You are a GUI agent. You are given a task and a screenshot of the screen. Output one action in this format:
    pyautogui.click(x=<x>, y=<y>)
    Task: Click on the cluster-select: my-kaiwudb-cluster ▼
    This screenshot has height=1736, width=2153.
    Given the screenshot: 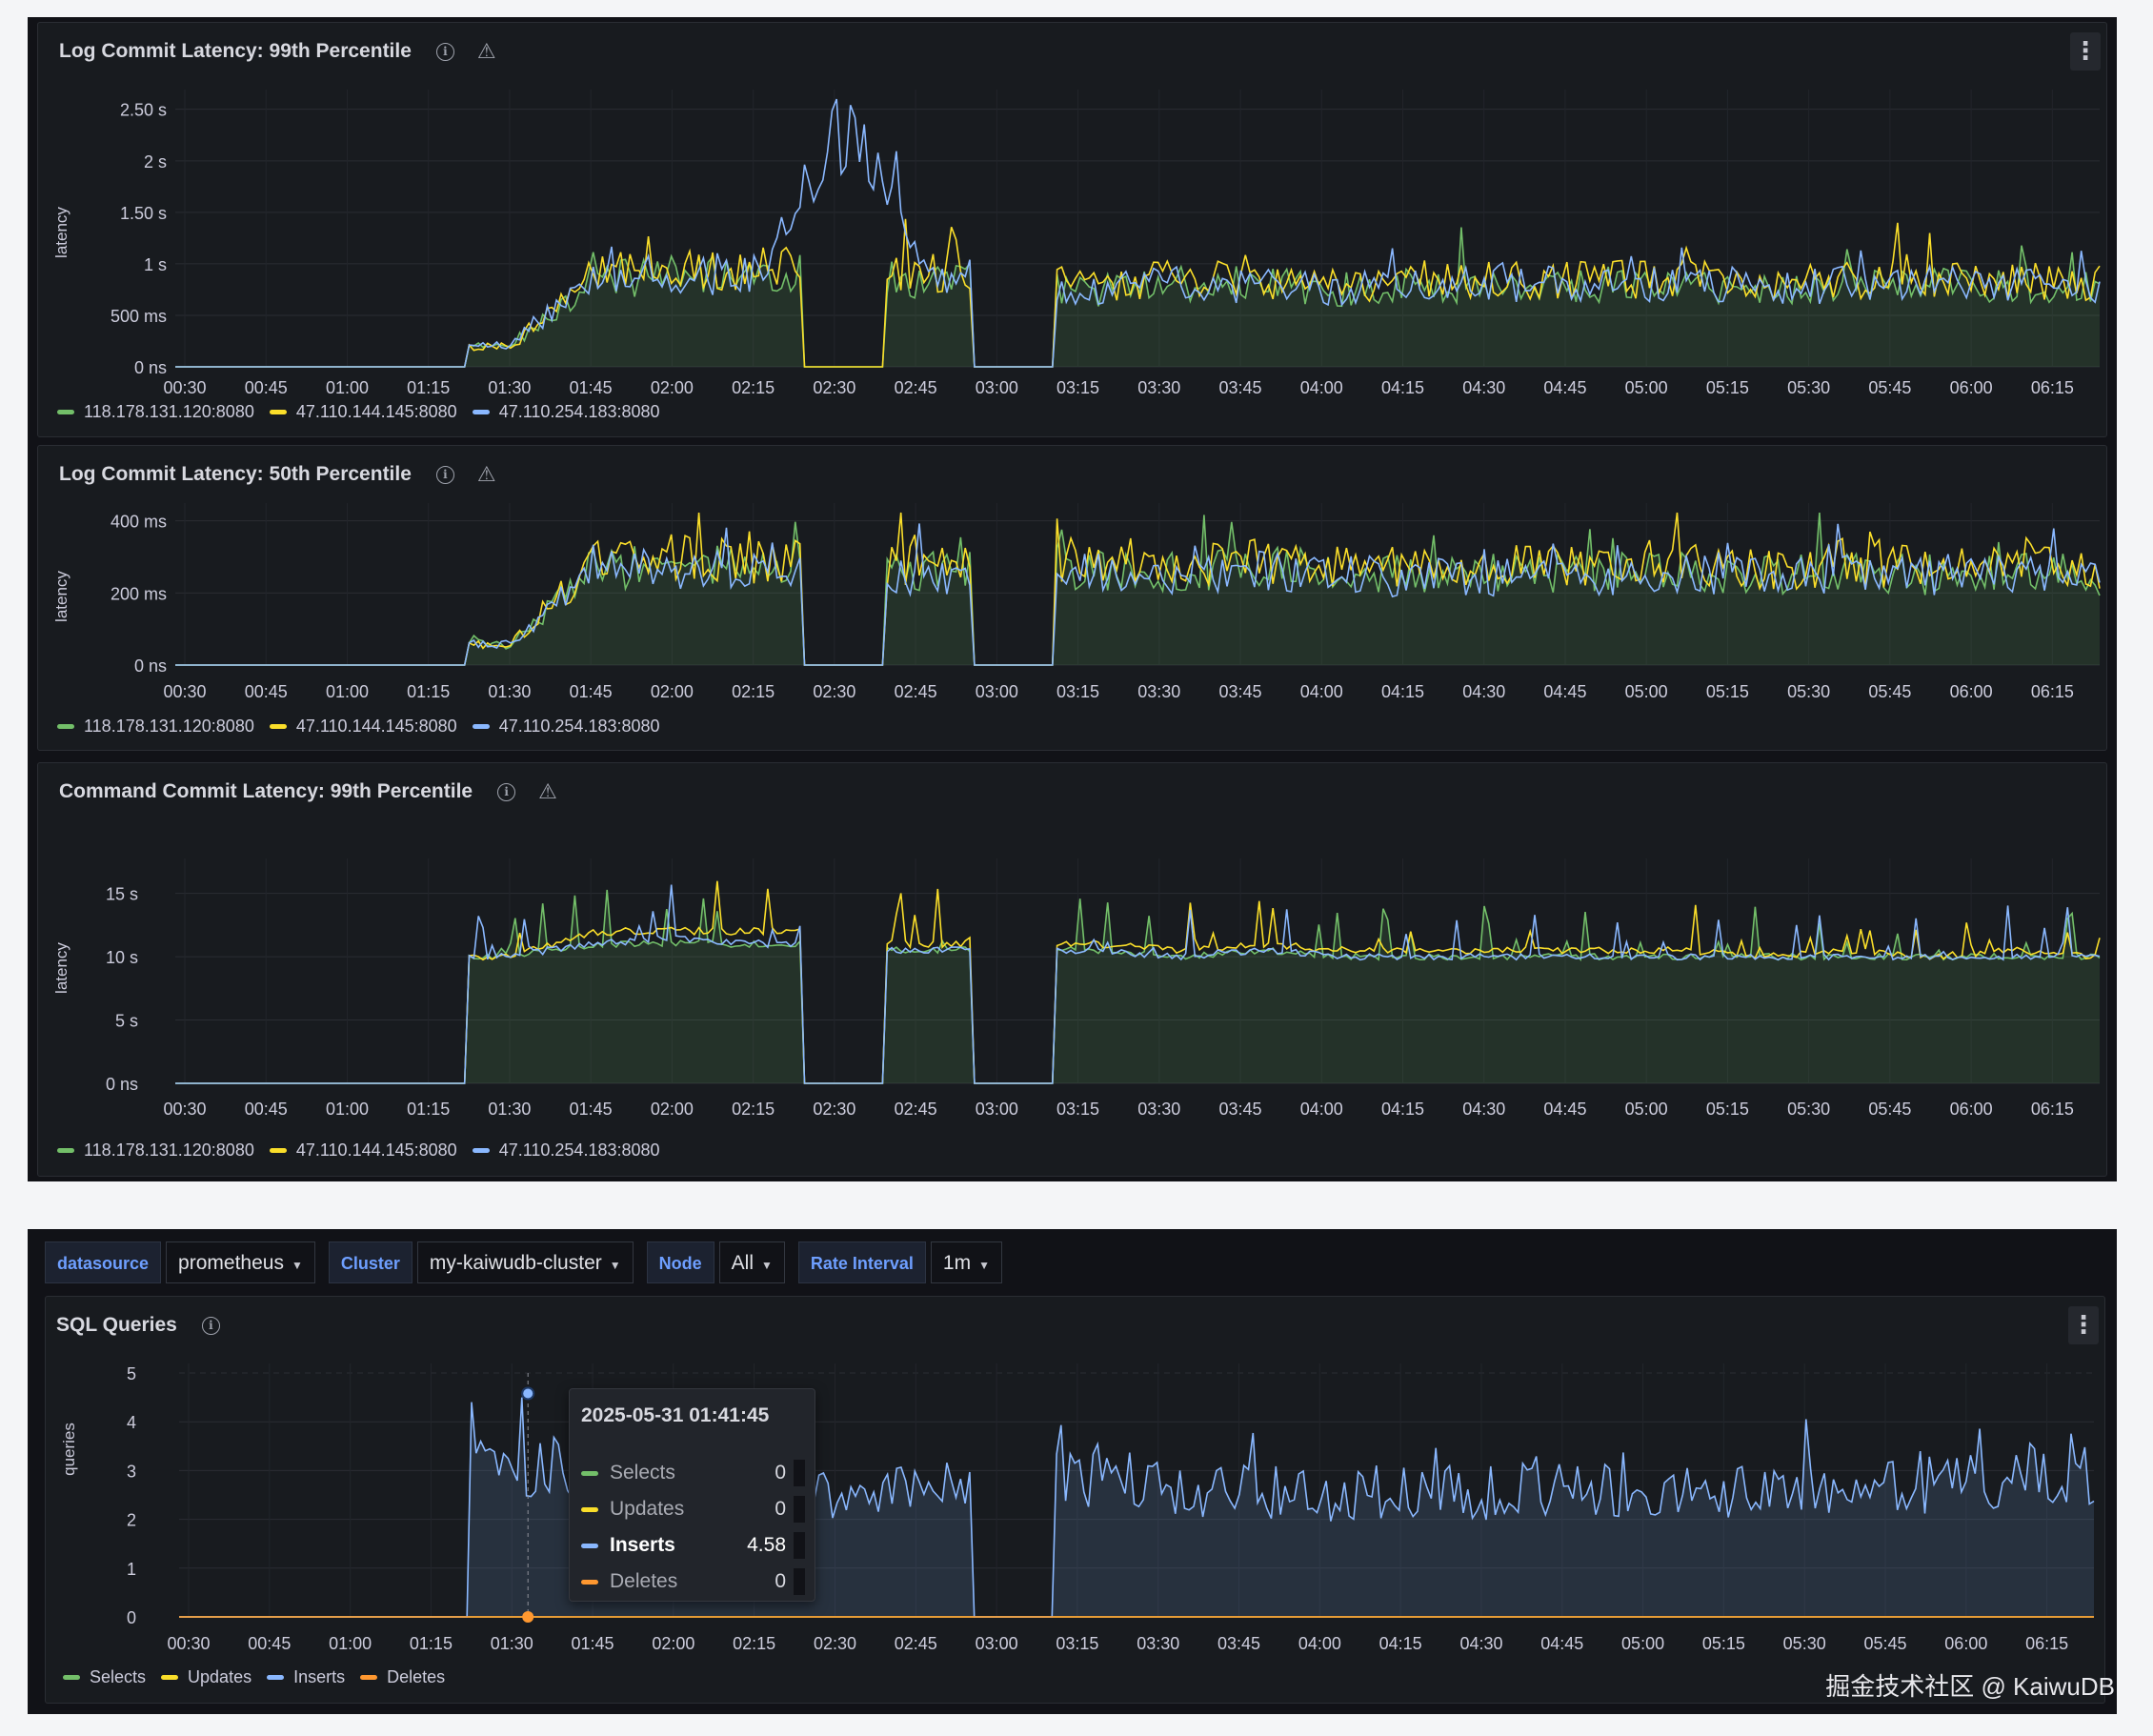 What is the action you would take?
    pyautogui.click(x=525, y=1262)
    